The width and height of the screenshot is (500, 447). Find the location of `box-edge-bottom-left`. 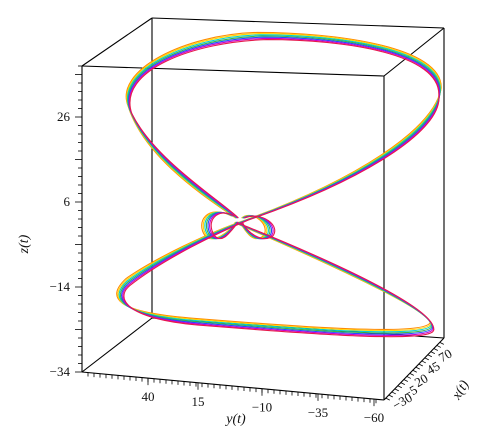

box-edge-bottom-left is located at coordinates (117, 345).